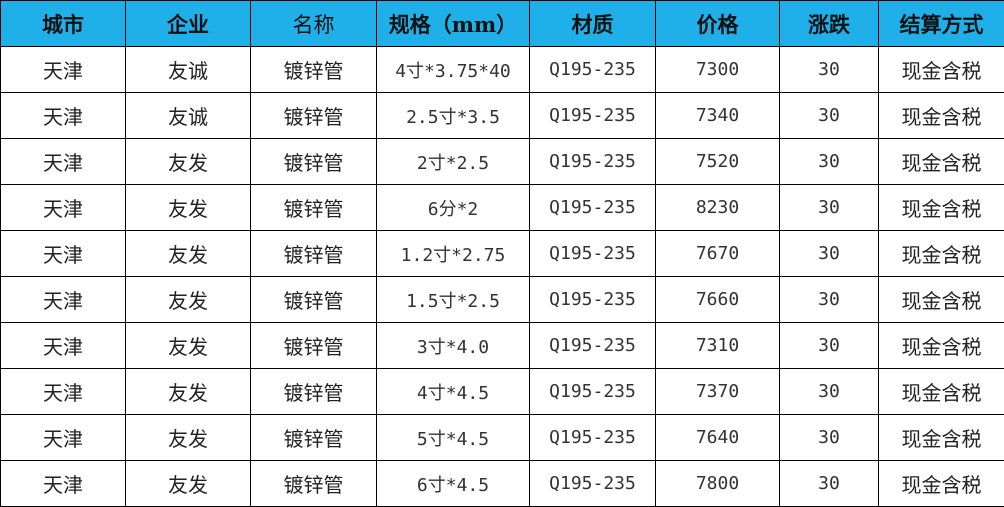  What do you see at coordinates (717, 483) in the screenshot?
I see `cell-price: 7800` at bounding box center [717, 483].